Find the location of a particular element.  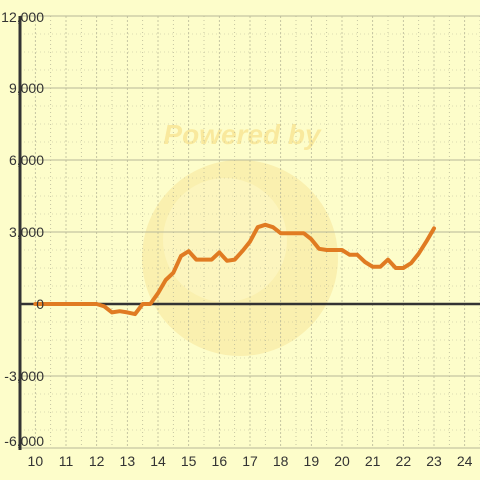

watermark-text: Powered by is located at coordinates (242, 134).